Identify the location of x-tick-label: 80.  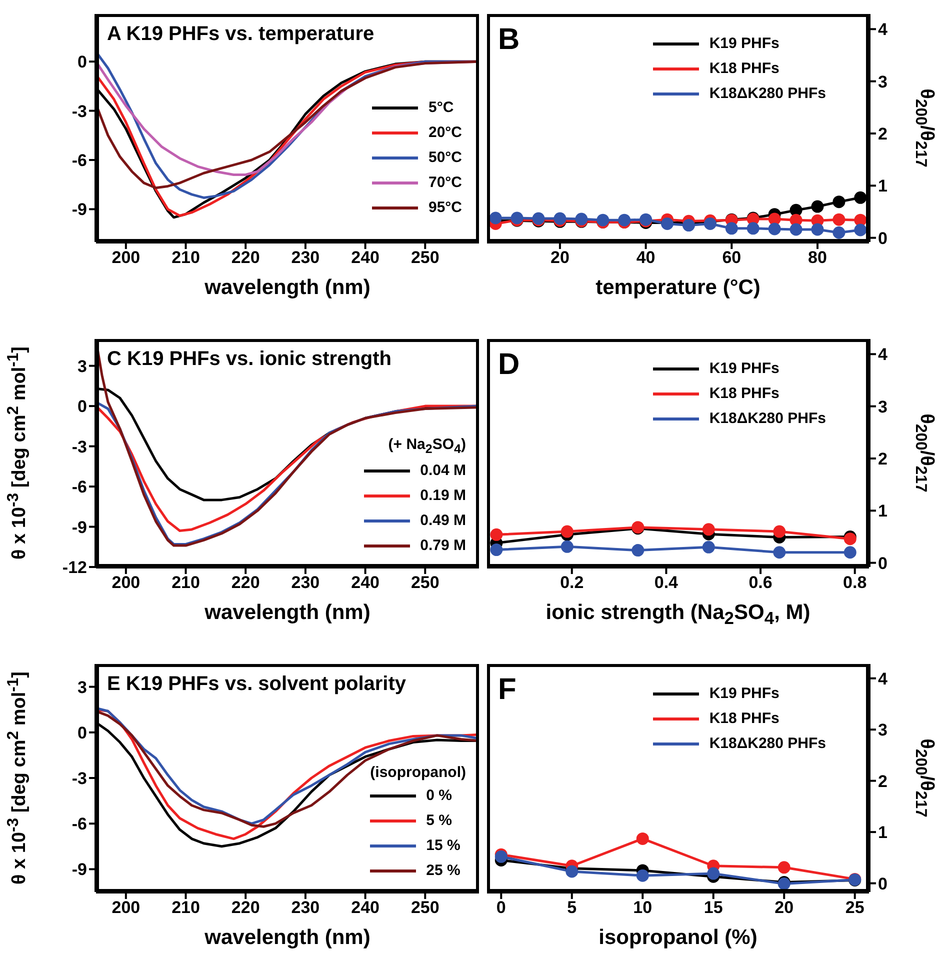
(817, 258).